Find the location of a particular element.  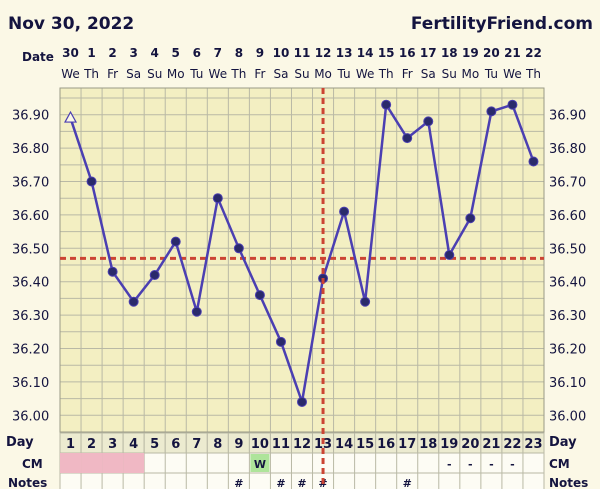

day-cell is located at coordinates (533, 443).